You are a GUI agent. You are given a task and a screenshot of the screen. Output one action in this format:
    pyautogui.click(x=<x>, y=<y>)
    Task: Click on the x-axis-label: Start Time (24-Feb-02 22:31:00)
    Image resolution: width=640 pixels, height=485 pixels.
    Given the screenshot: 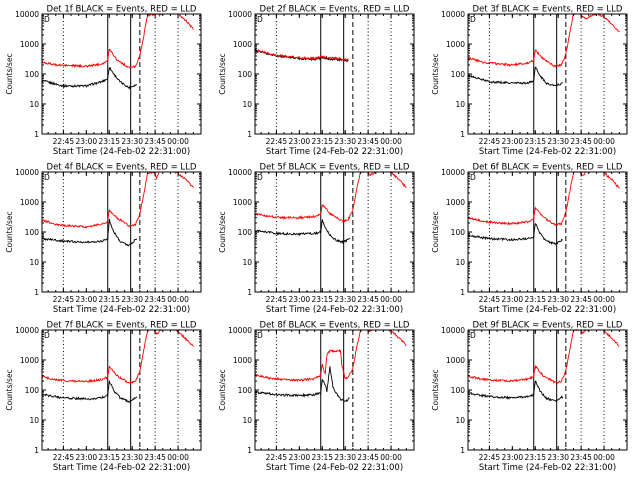 What is the action you would take?
    pyautogui.click(x=121, y=468)
    